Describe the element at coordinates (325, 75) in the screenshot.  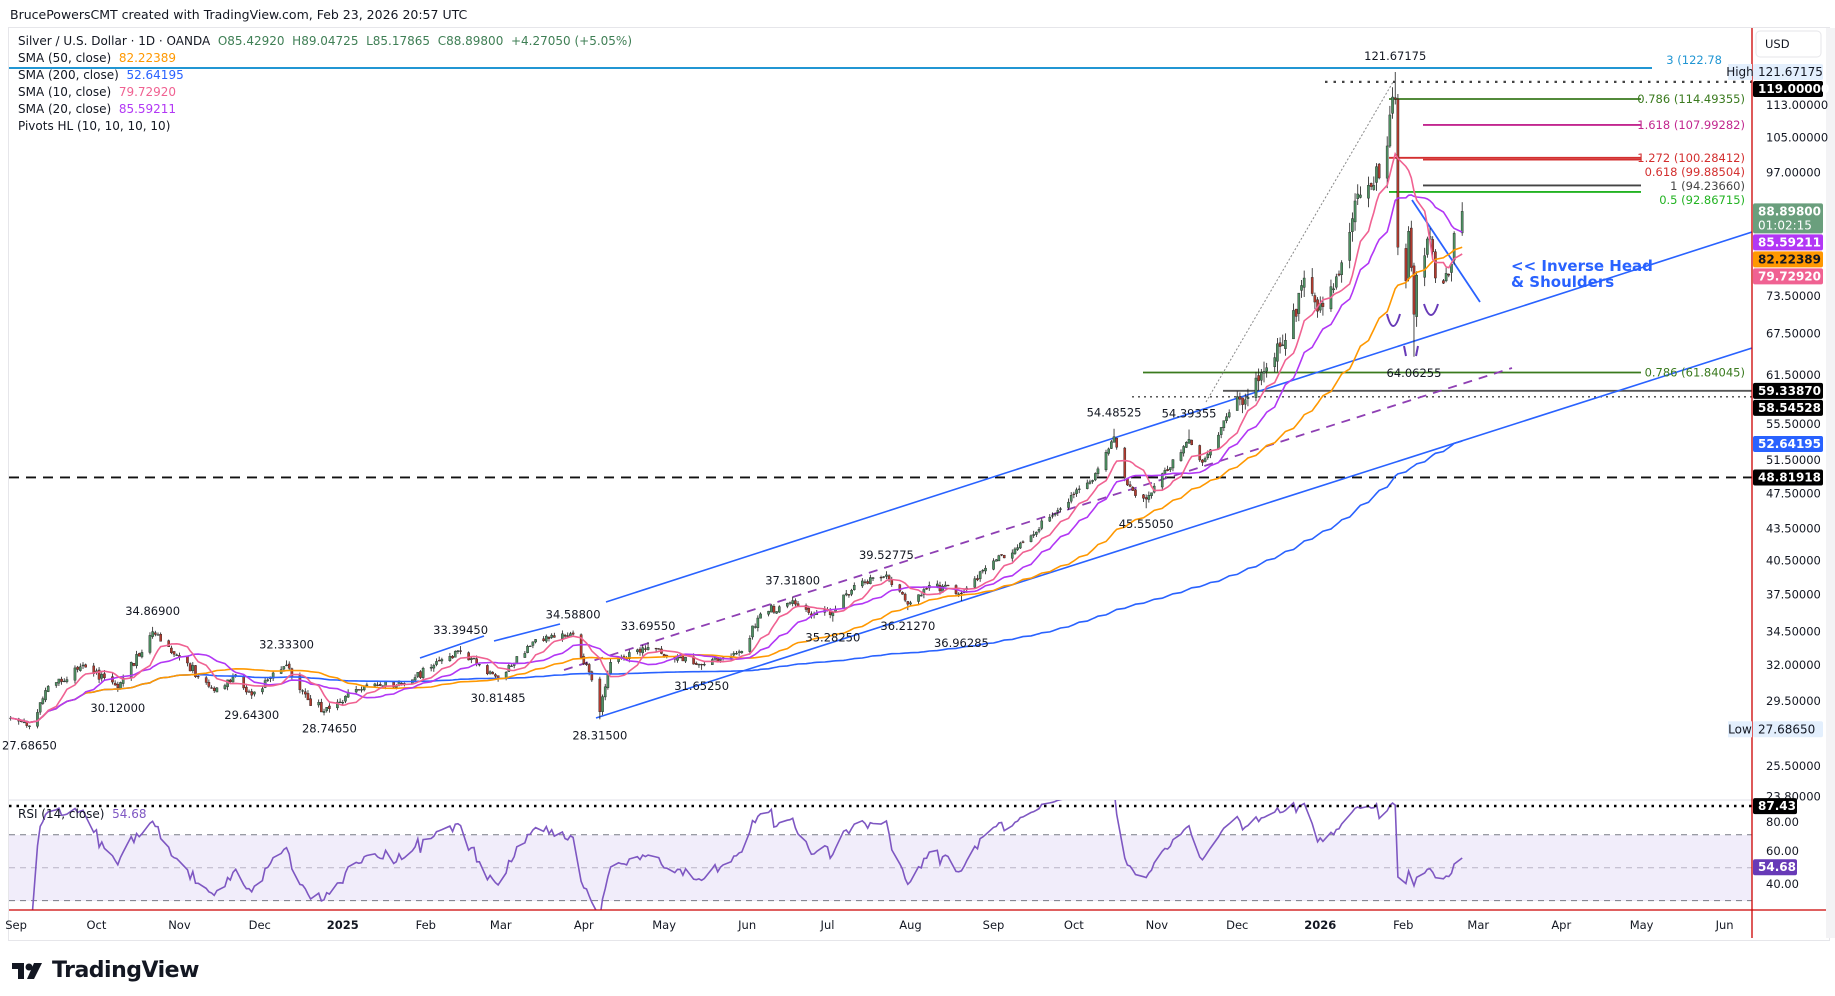
I see `indicator-sma200: SMA (200, close) 52.64195` at that location.